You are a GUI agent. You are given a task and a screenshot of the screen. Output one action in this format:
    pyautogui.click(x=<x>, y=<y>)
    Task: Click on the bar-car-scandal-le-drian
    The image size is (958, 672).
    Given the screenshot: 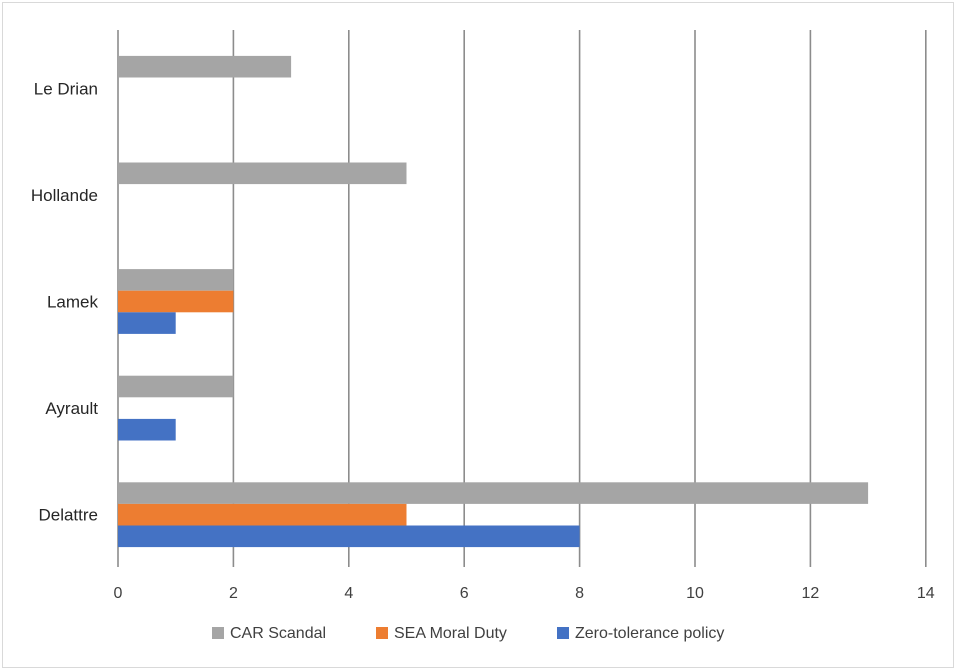 What is the action you would take?
    pyautogui.click(x=205, y=66)
    